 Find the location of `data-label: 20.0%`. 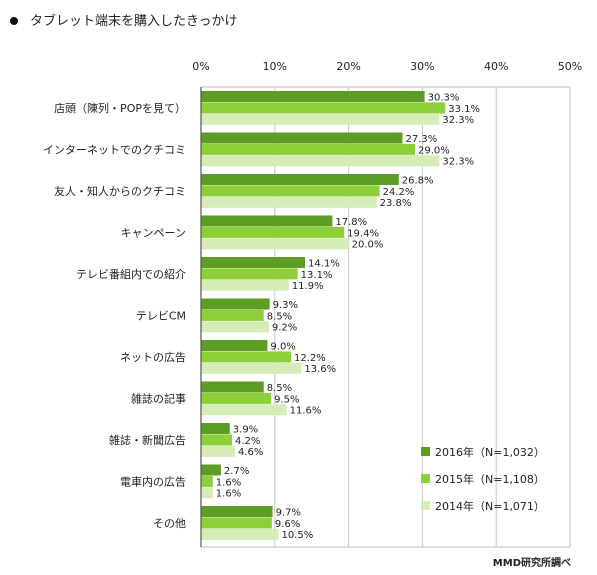

data-label: 20.0% is located at coordinates (368, 245).